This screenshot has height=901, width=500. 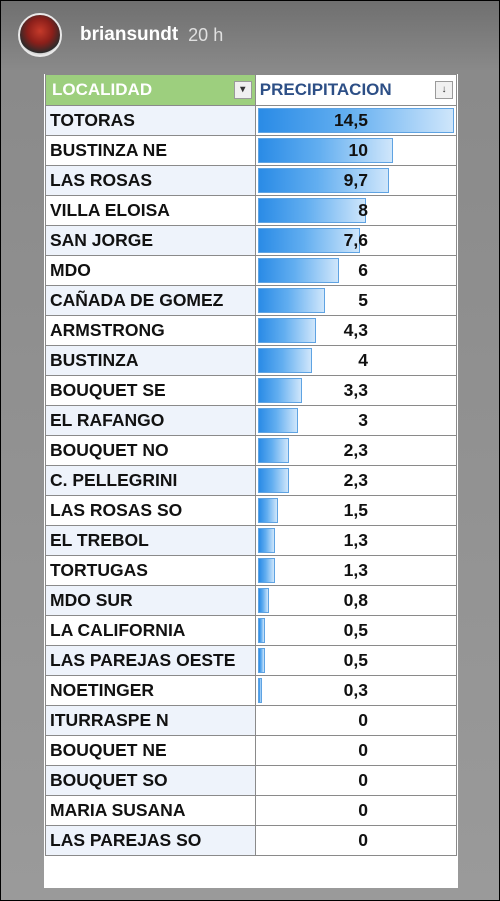 I want to click on filter-dropdown-icon: ▾, so click(x=242, y=90).